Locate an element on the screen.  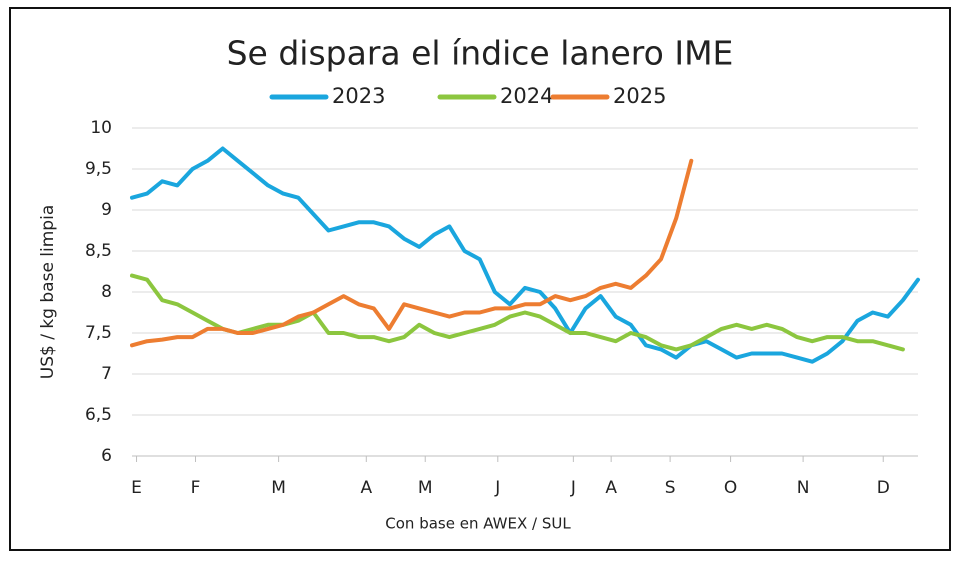
legend-label: 2024 is located at coordinates (526, 96).